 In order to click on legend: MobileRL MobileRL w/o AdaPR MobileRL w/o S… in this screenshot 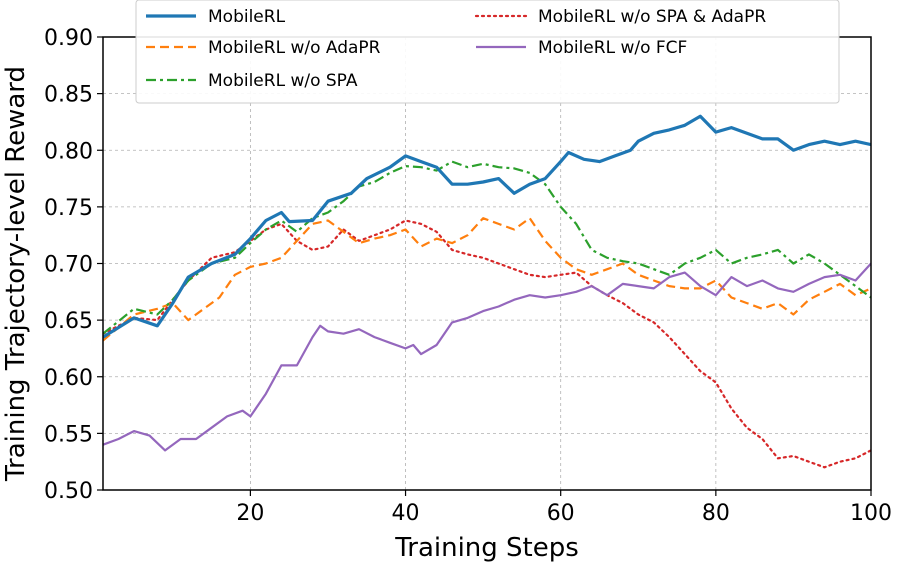, I will do `click(487, 52)`.